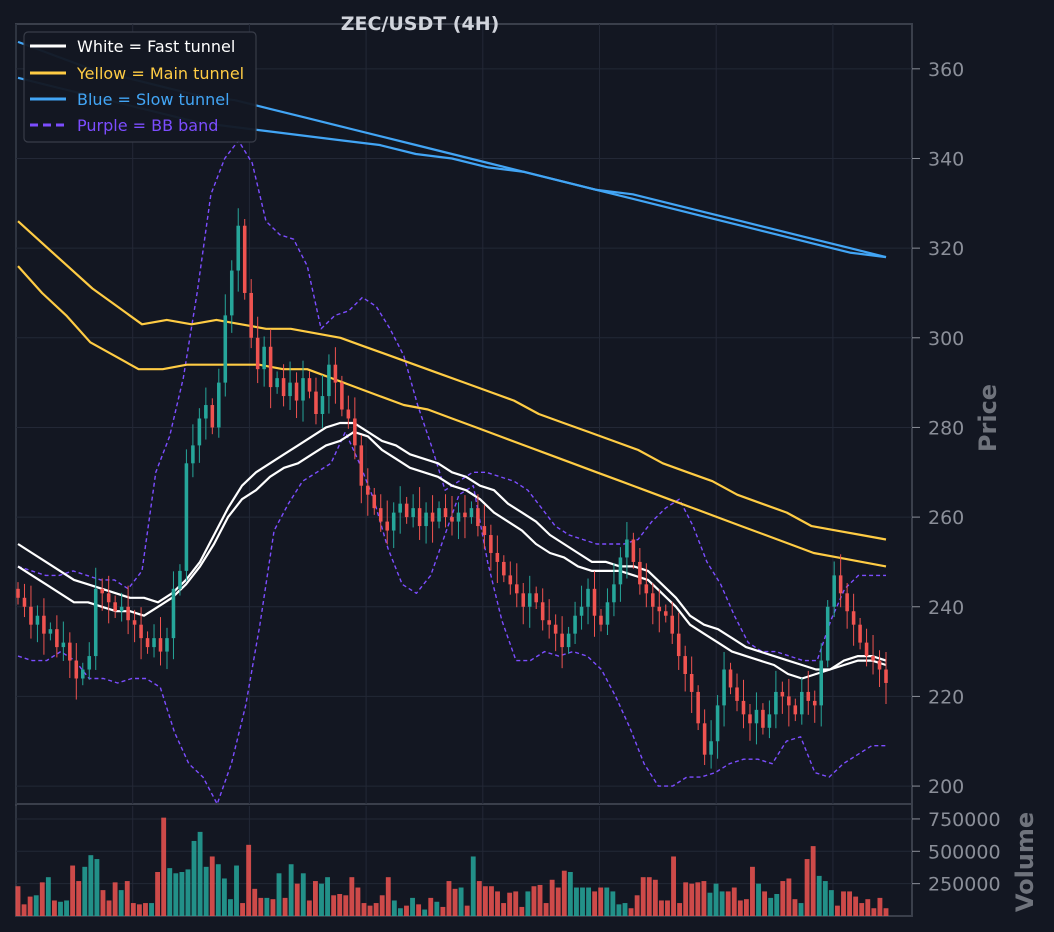 The image size is (1054, 932). I want to click on price-tick-label: 280, so click(946, 428).